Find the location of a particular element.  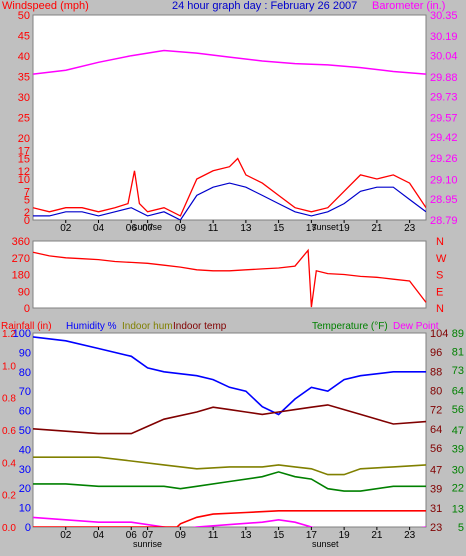

windspeed-tick-label: 10 is located at coordinates (24, 180).